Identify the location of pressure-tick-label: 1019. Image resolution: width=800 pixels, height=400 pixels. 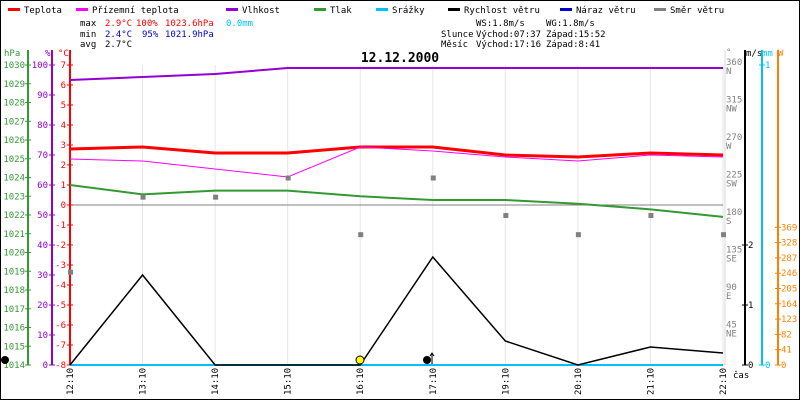
(14, 272).